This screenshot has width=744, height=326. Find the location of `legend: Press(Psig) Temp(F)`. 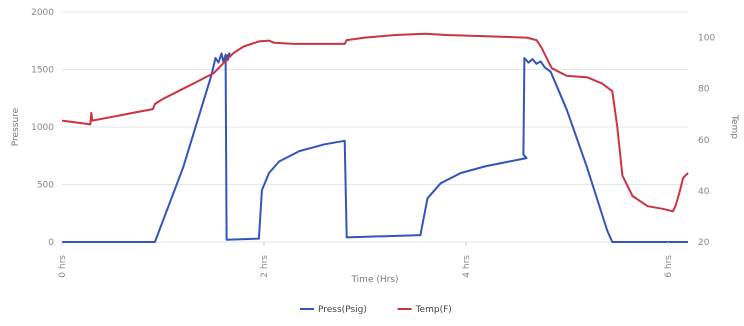

legend: Press(Psig) Temp(F) is located at coordinates (376, 310).